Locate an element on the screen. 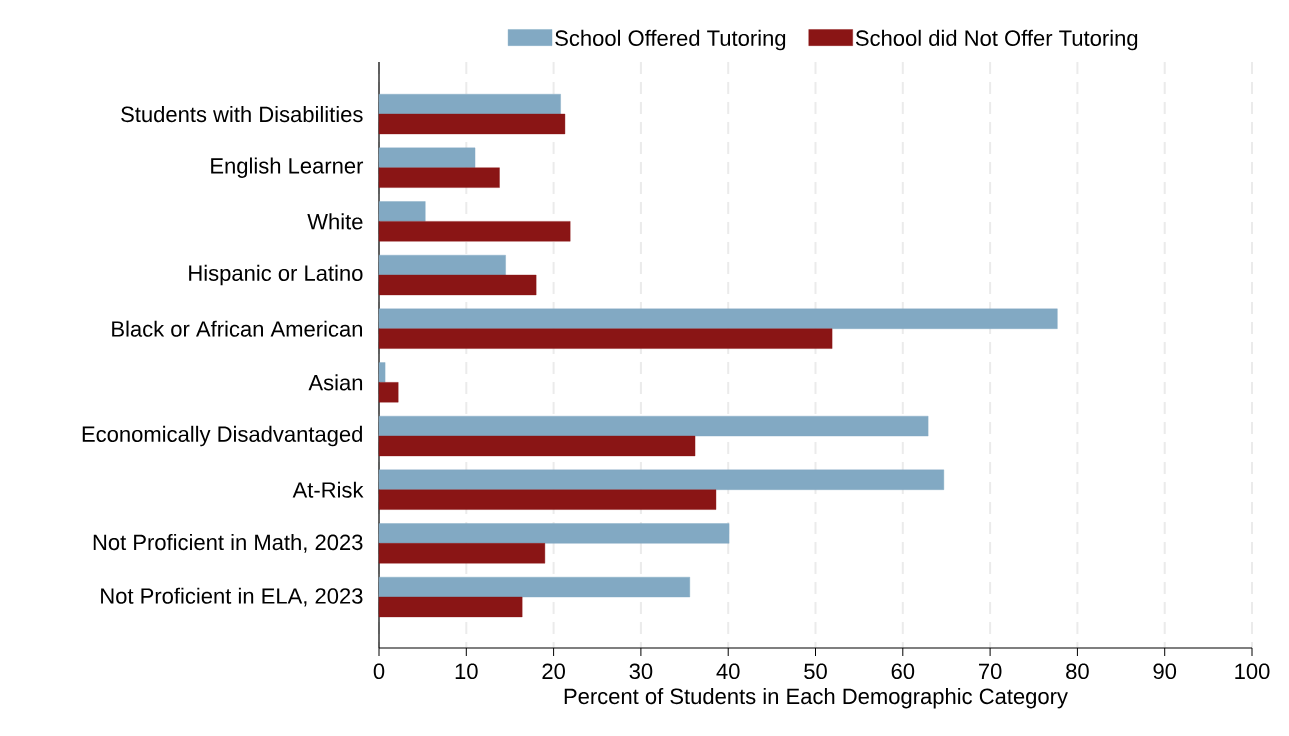 The image size is (1289, 736). x-tick-label: 40 is located at coordinates (728, 671).